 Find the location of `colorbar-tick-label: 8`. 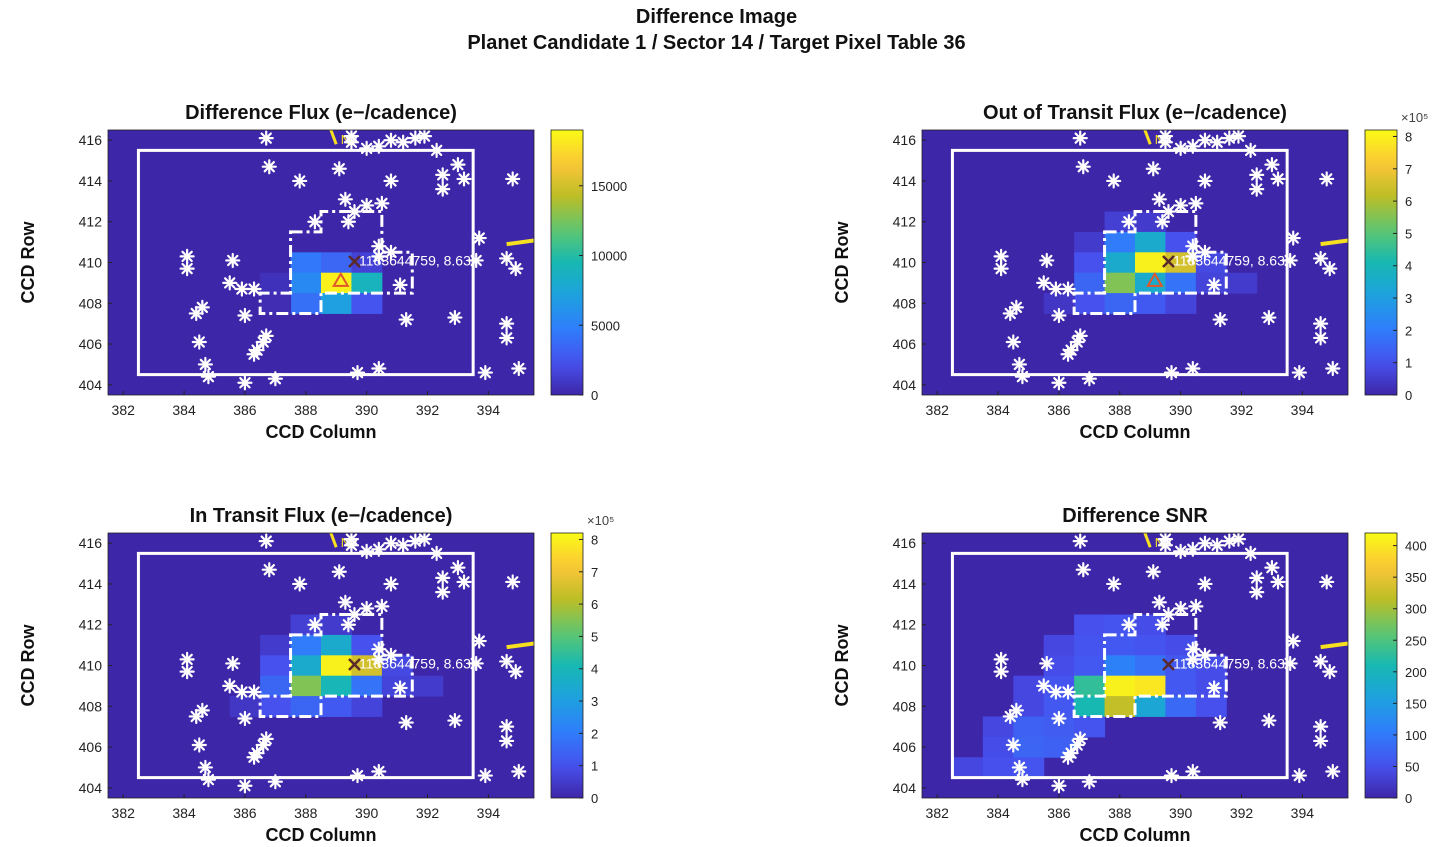

colorbar-tick-label: 8 is located at coordinates (594, 539).